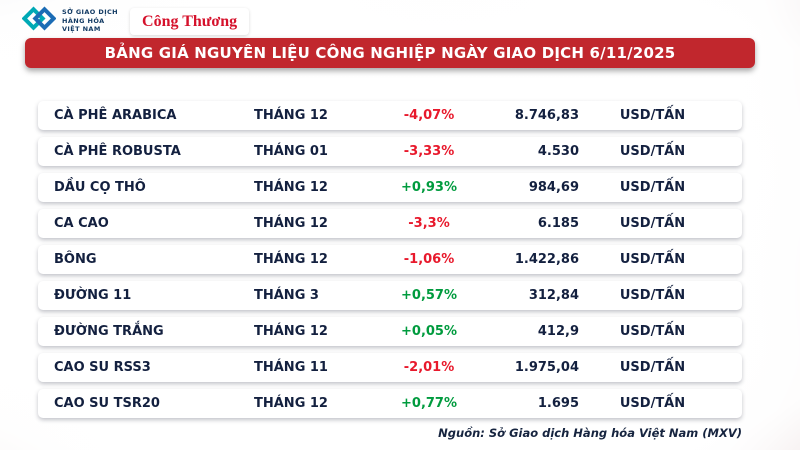 The image size is (800, 450). Describe the element at coordinates (558, 331) in the screenshot. I see `price-value: 412,9` at that location.